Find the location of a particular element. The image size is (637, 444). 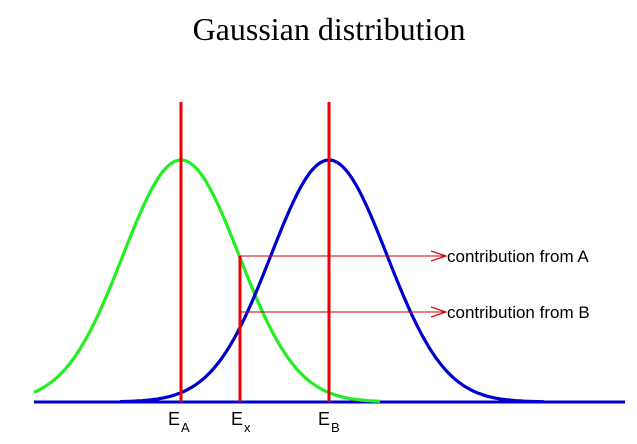

tick-label-ea: E A is located at coordinates (179, 422).